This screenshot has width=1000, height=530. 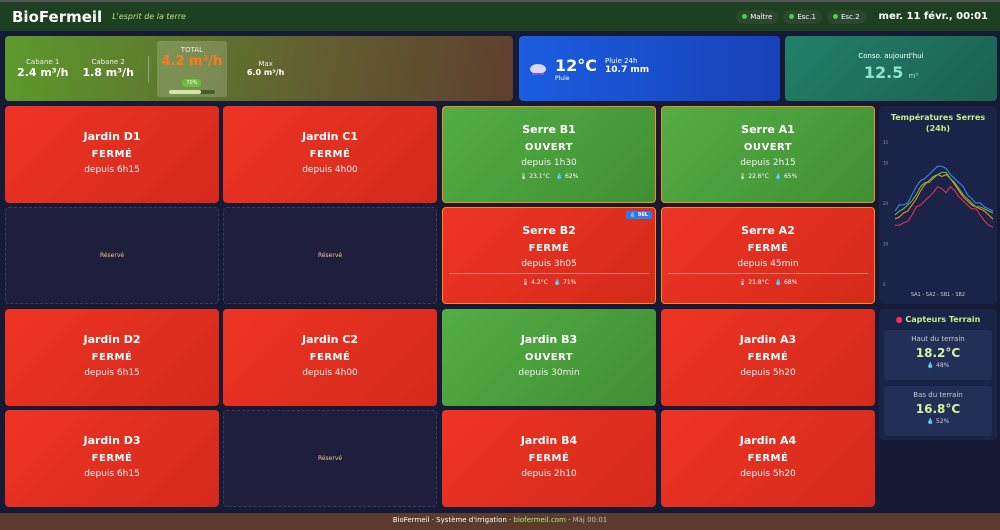 What do you see at coordinates (539, 520) in the screenshot?
I see `footer-link: biofermeil.com` at bounding box center [539, 520].